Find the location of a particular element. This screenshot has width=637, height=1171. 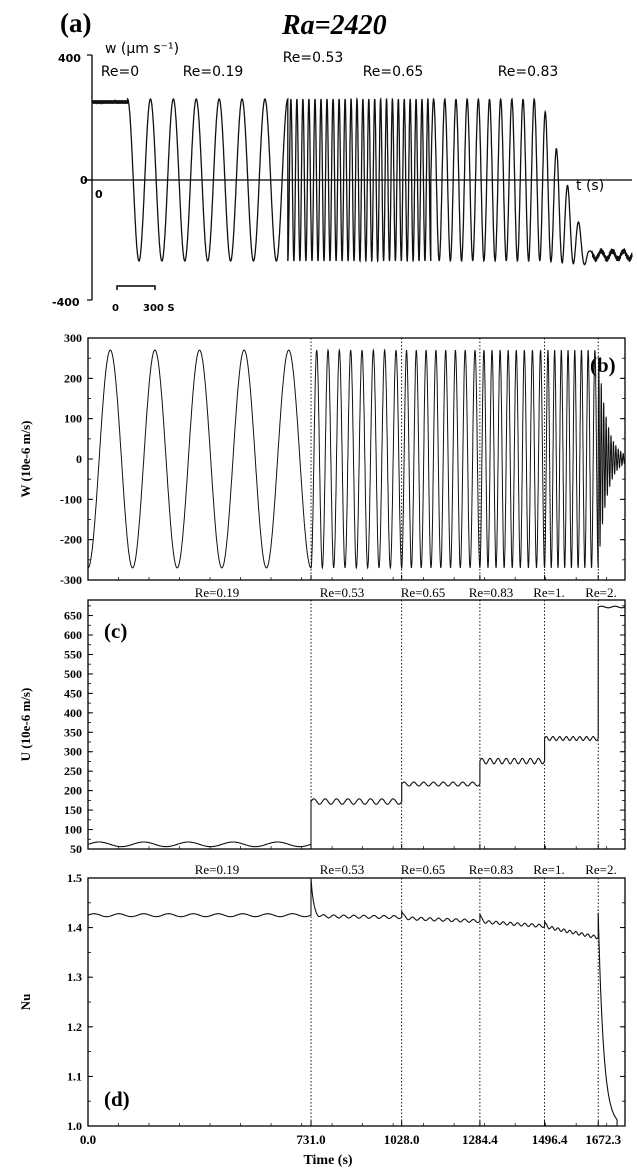

panel-c-ytick-label: 350 is located at coordinates (73, 732).